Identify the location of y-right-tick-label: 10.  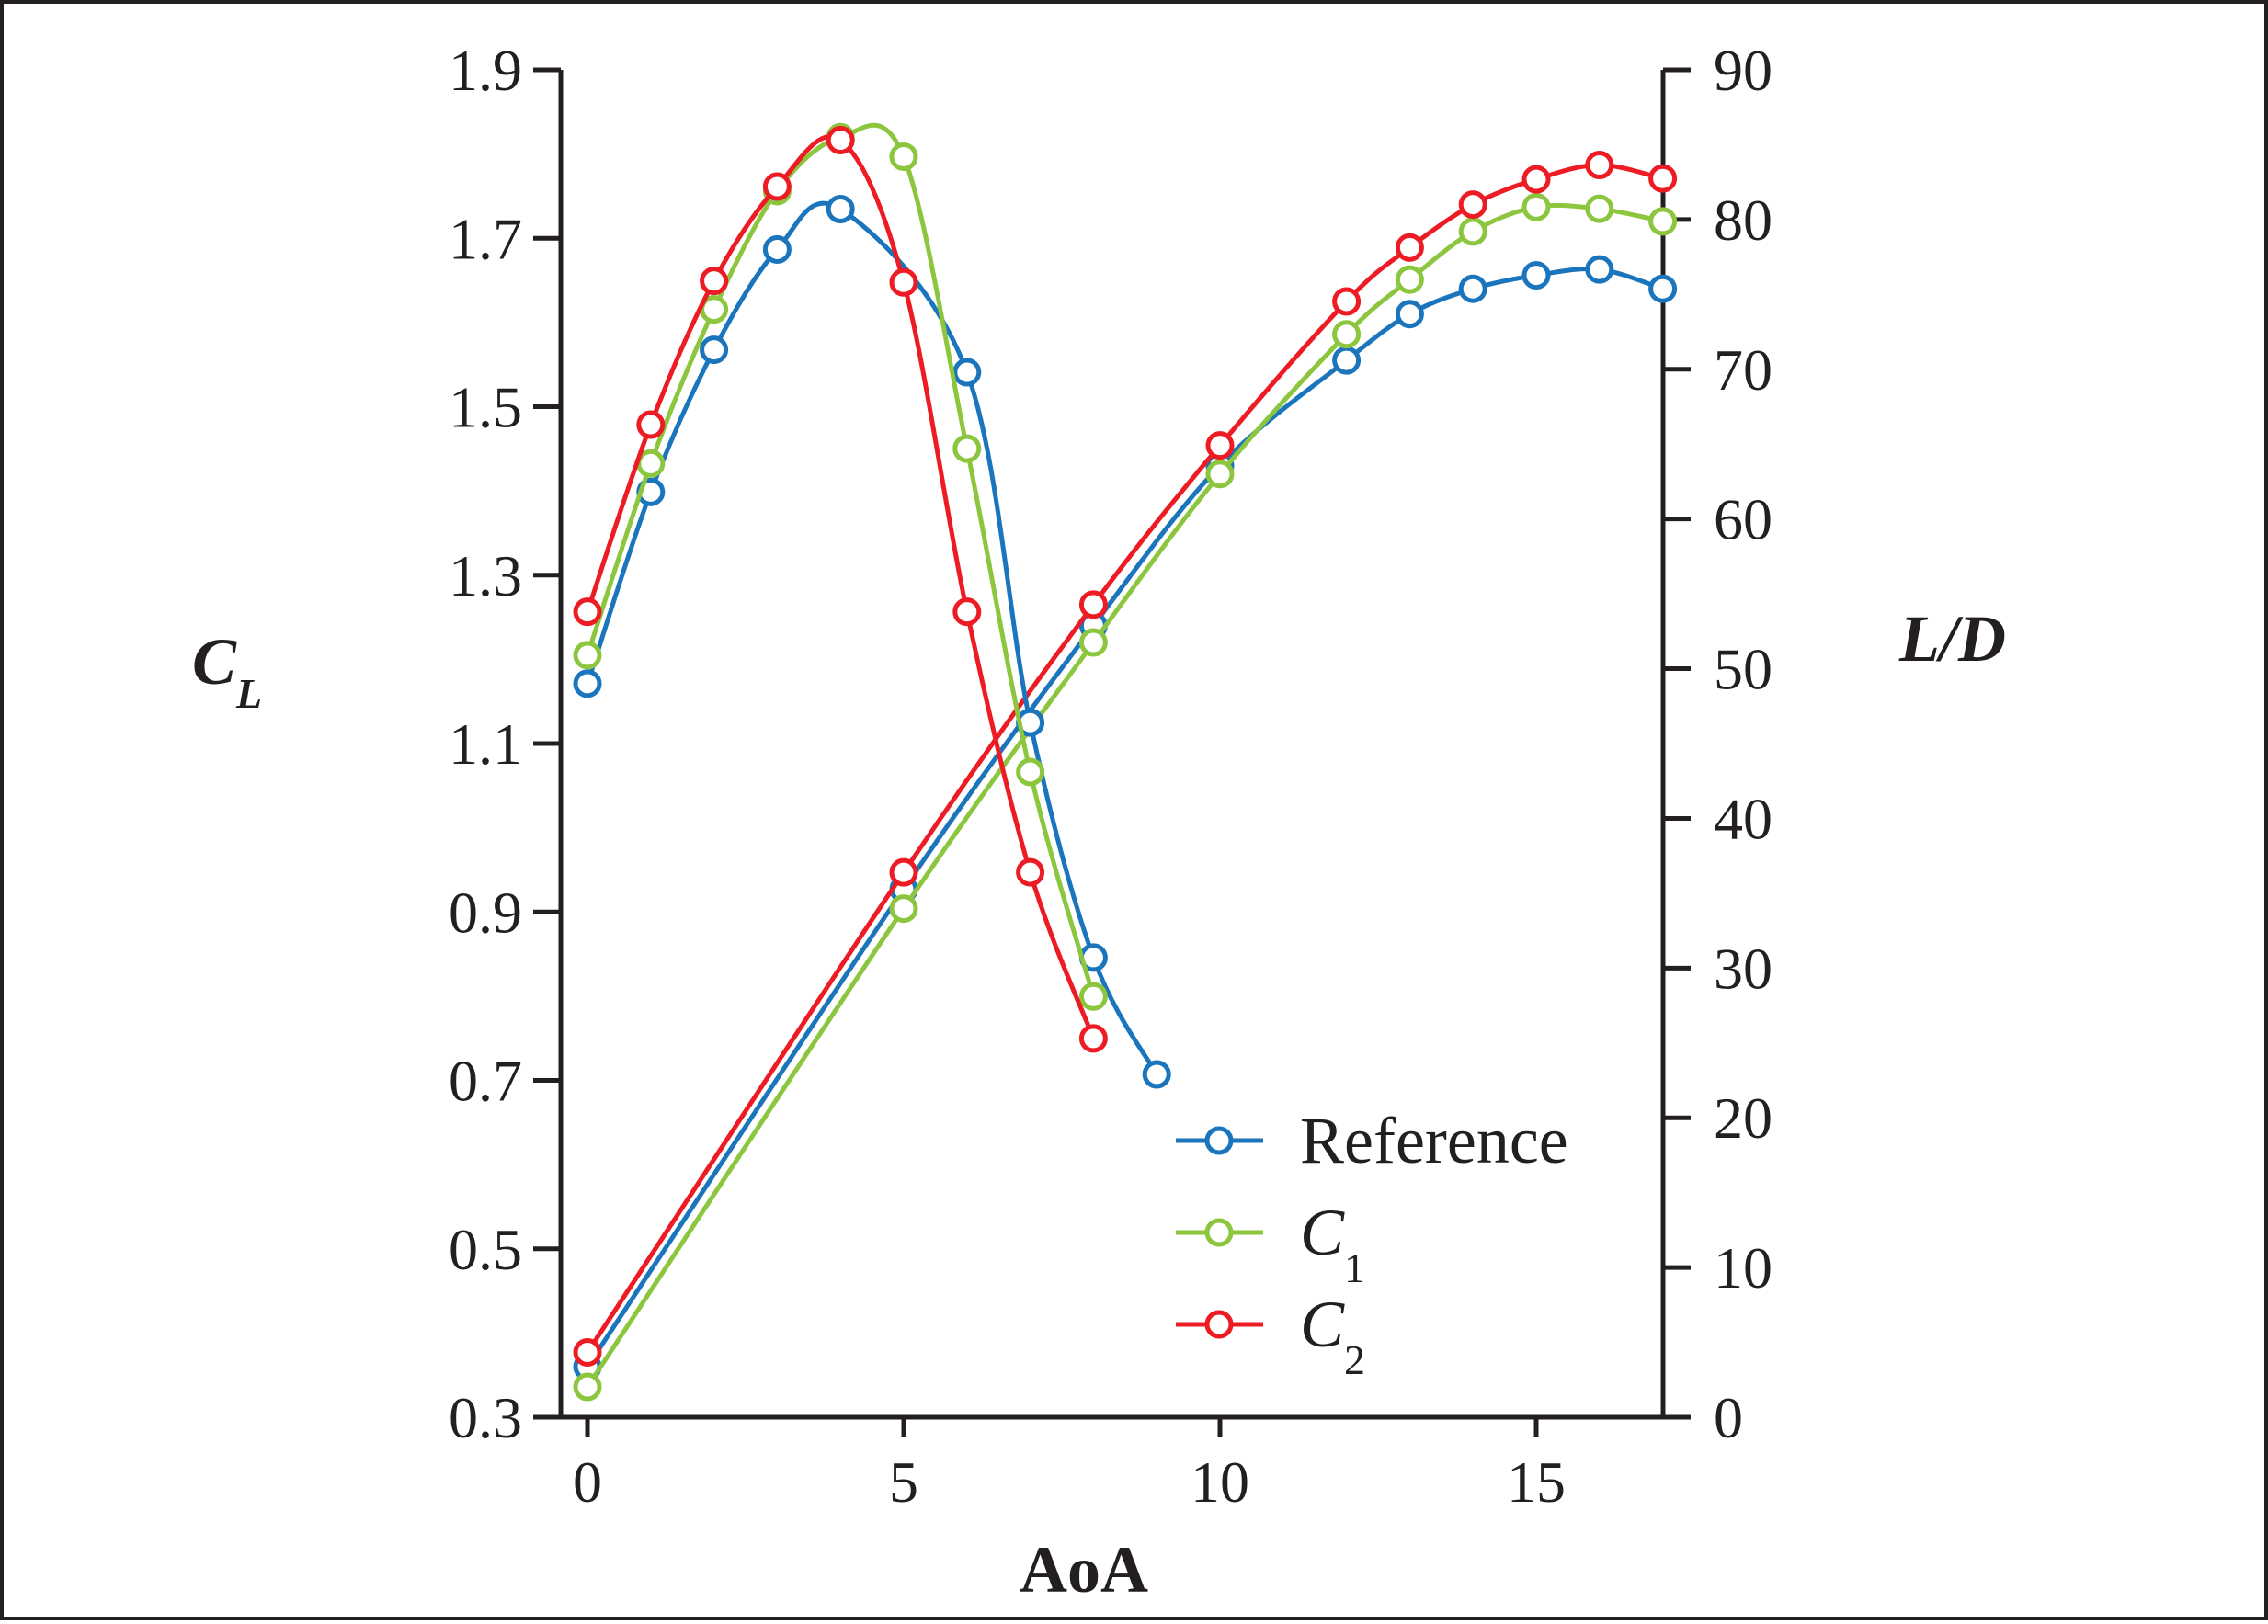
(1743, 1268).